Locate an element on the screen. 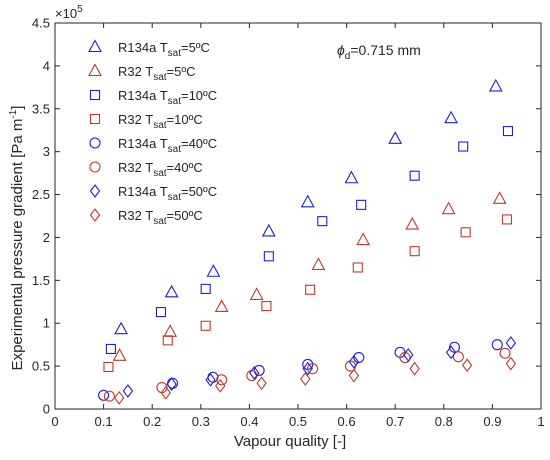 The height and width of the screenshot is (460, 550). legend-entry: R134a Tsat=50ºC is located at coordinates (153, 193).